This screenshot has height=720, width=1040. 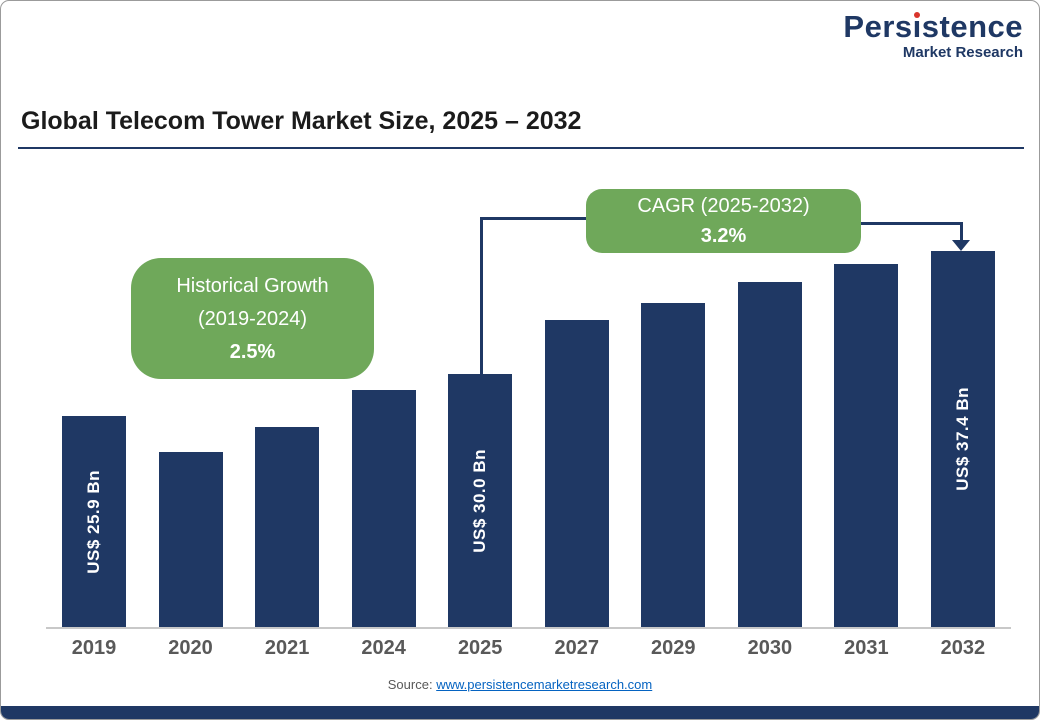 I want to click on bar-column-2024: 2024, so click(x=383, y=455).